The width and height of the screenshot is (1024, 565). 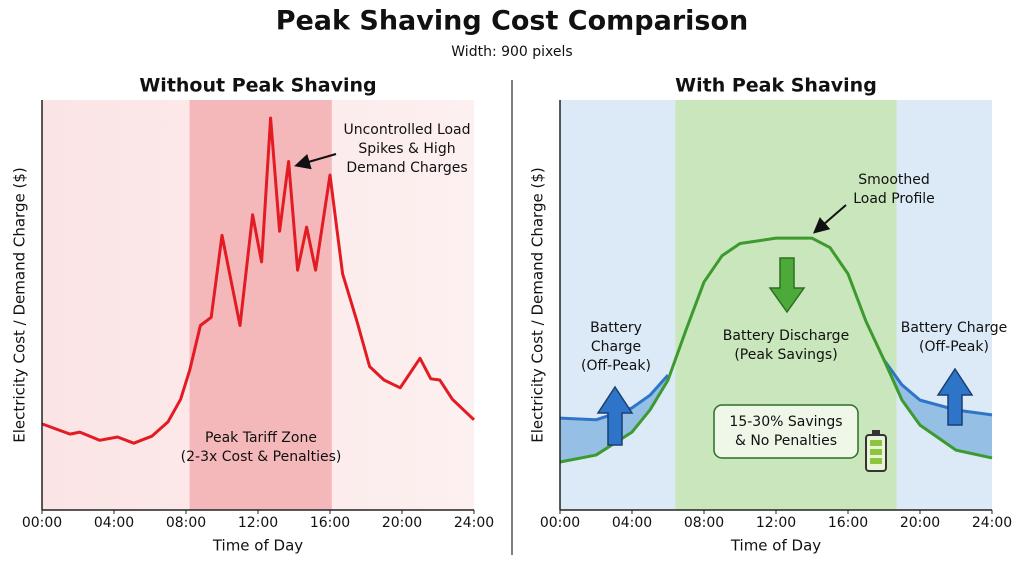 I want to click on savings-area, so click(x=938, y=408).